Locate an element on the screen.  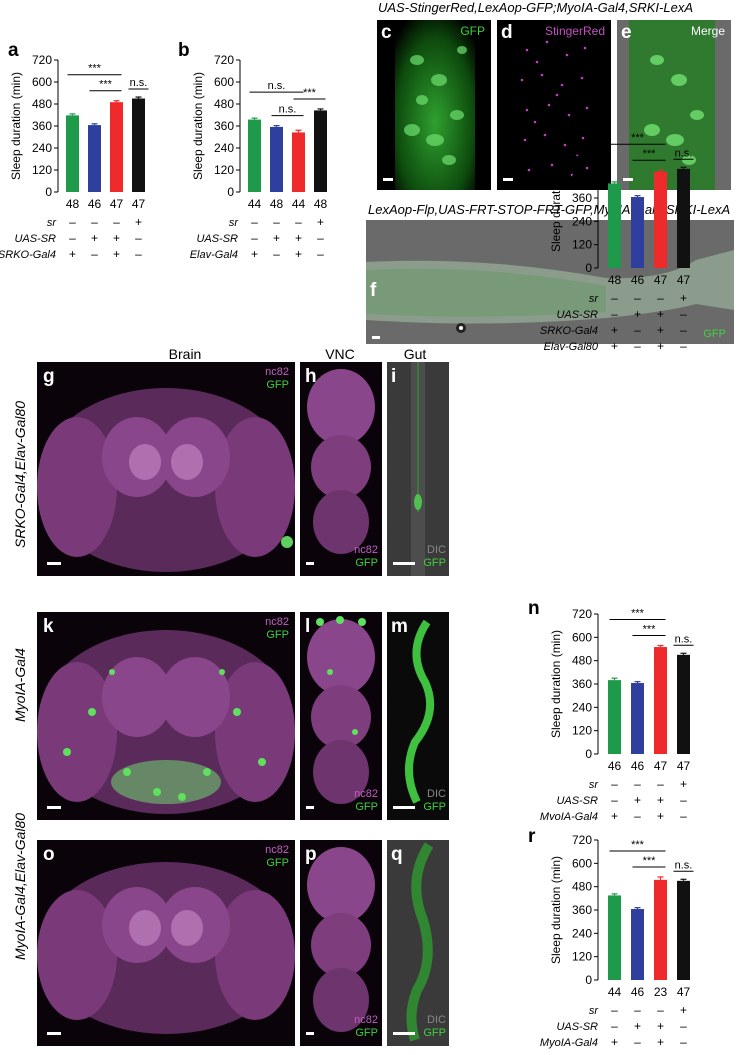
y-tick-label: 360 is located at coordinates (582, 684).